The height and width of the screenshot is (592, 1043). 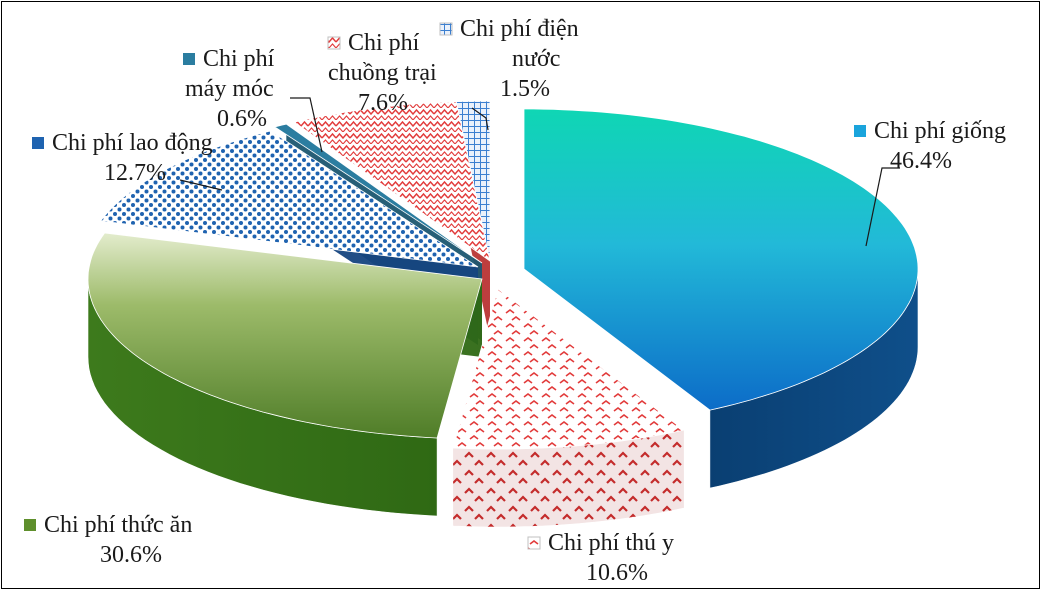 I want to click on legend-marker-chi-phi-thuc-an, so click(x=30, y=525).